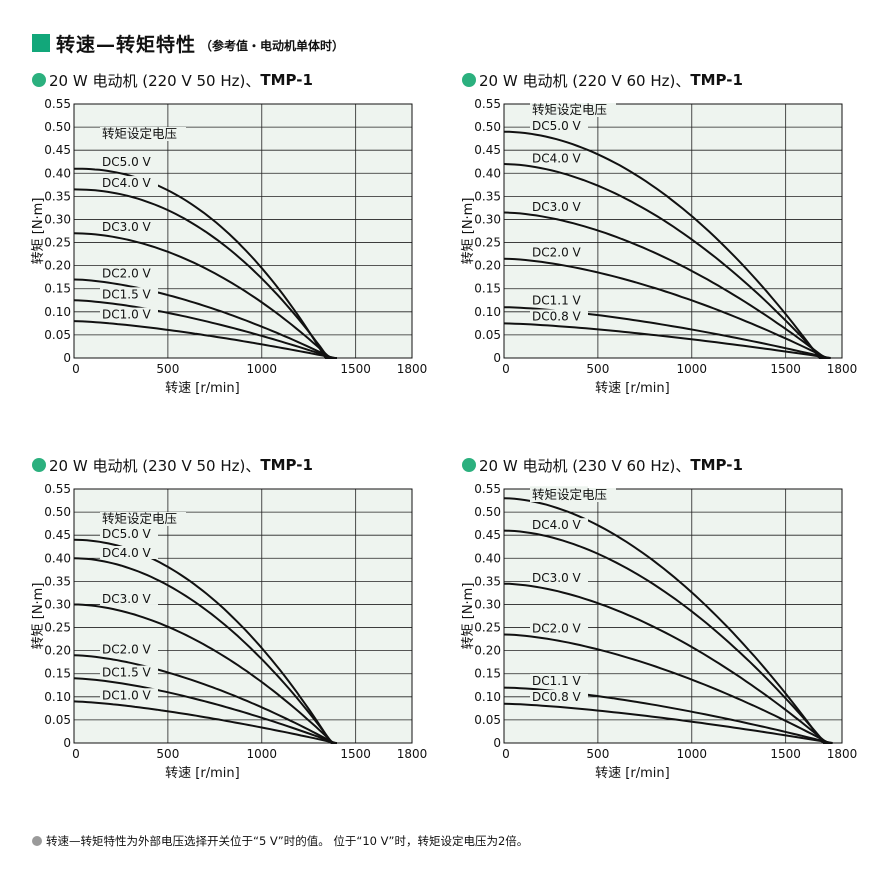 The width and height of the screenshot is (886, 876). I want to click on chart-title-main: 20 W 电动机 (230 V 60 Hz)、, so click(585, 465).